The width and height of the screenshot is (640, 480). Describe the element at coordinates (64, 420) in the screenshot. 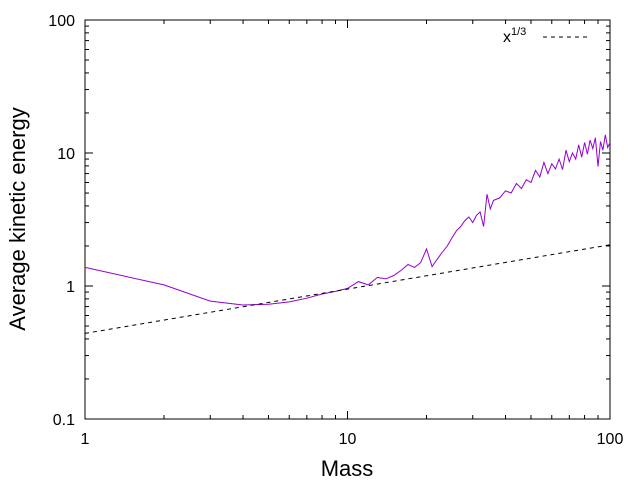

I see `y-tick-label: 0.1` at that location.